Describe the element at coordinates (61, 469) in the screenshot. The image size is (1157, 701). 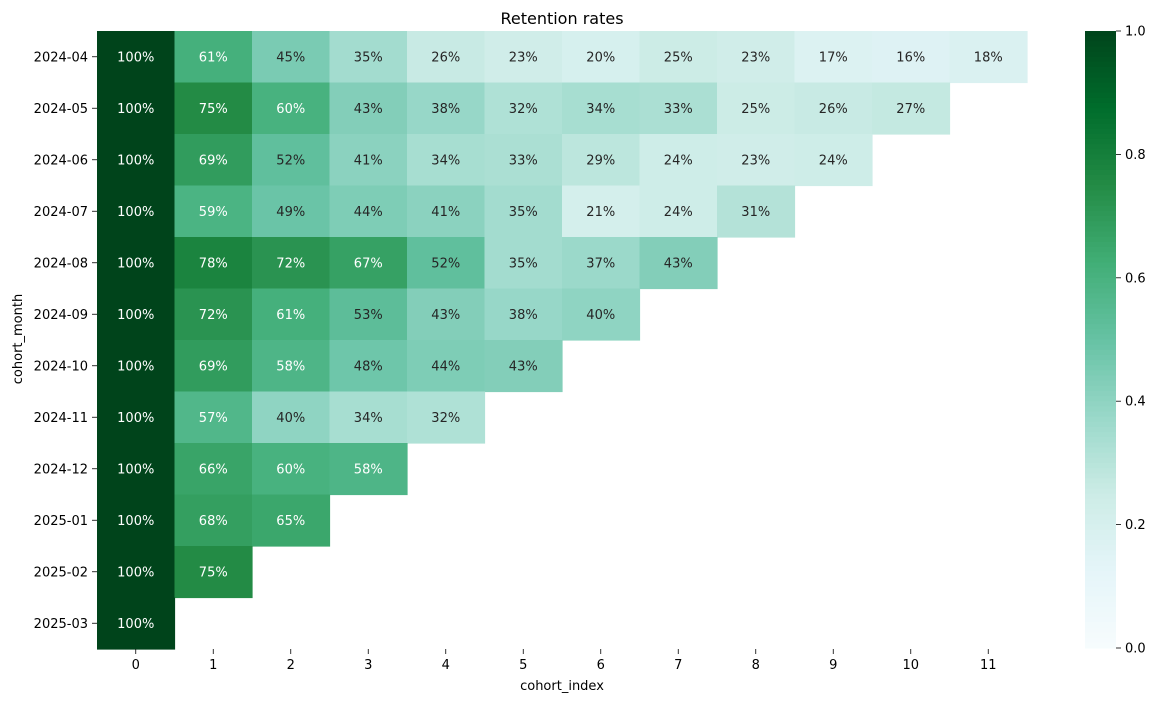
I see `y-tick-label: 2024-12` at that location.